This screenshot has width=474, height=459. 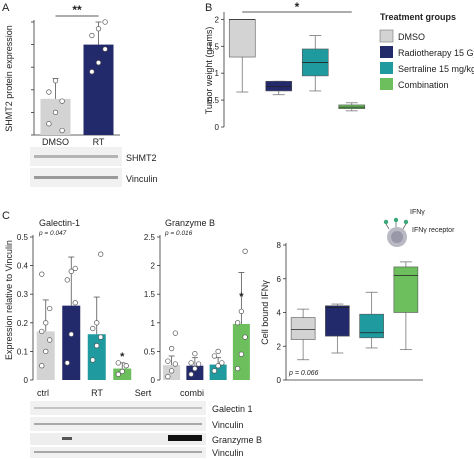 I want to click on blot-c-strip-granzyme, so click(x=118, y=439).